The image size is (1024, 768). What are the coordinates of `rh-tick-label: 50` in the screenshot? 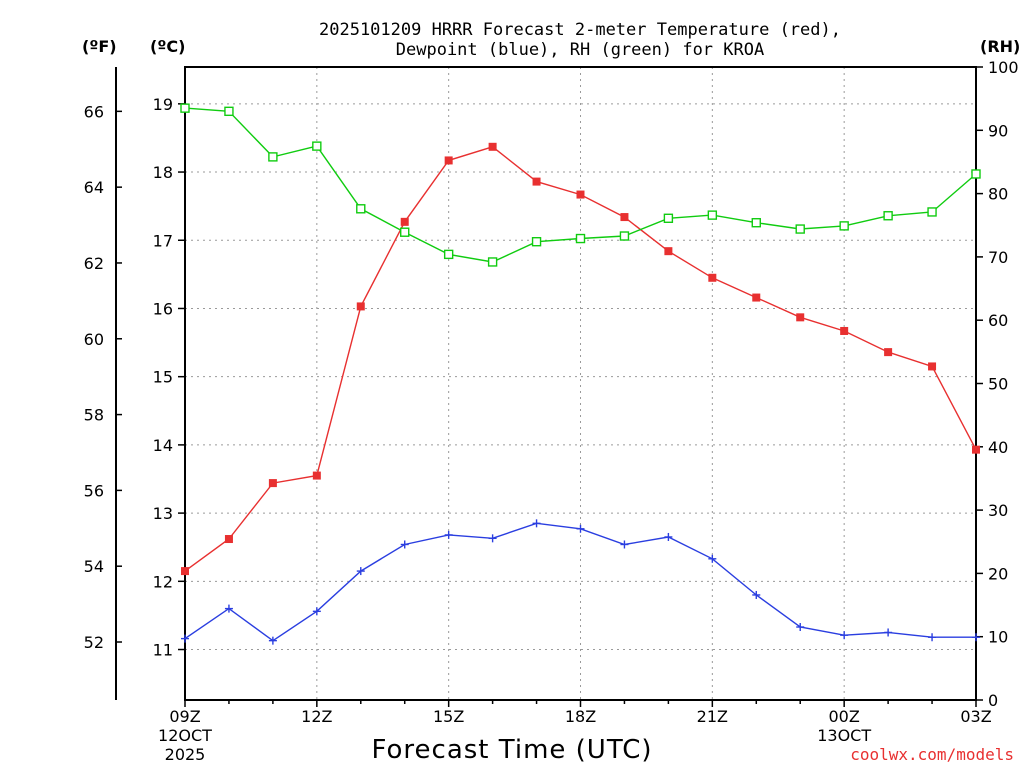 It's located at (998, 384).